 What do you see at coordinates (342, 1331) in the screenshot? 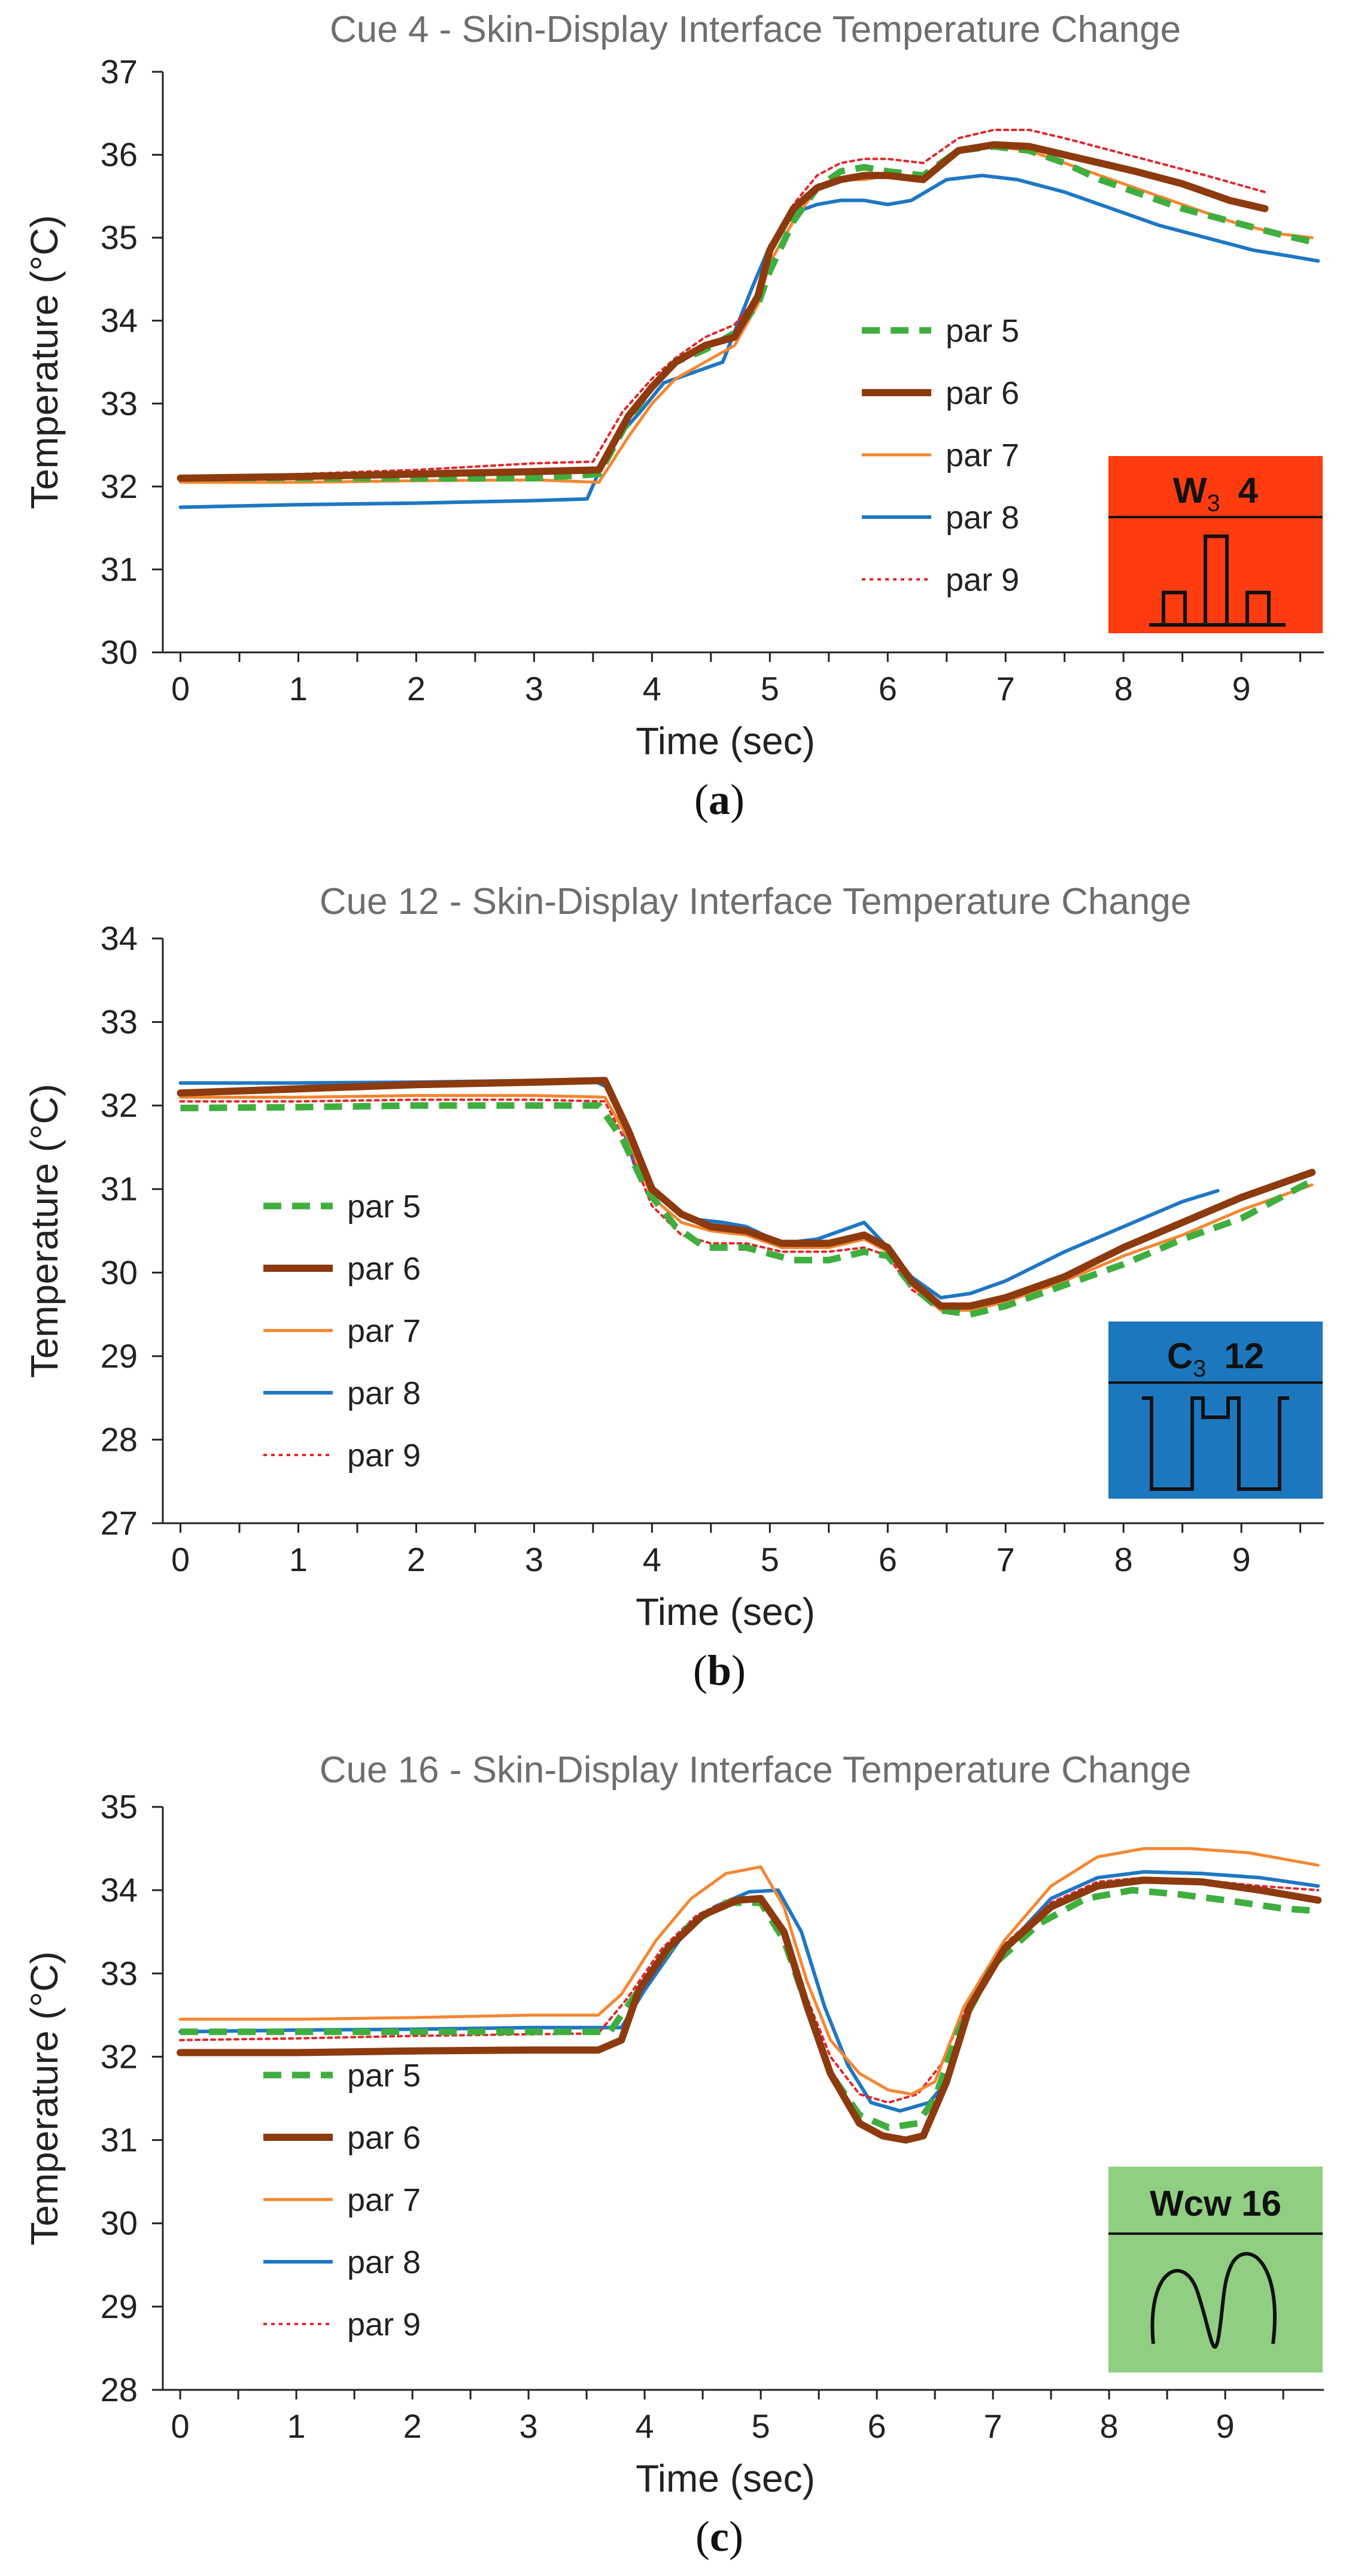
I see `legend: par 5 par 6 par 7 par 8 par 9` at bounding box center [342, 1331].